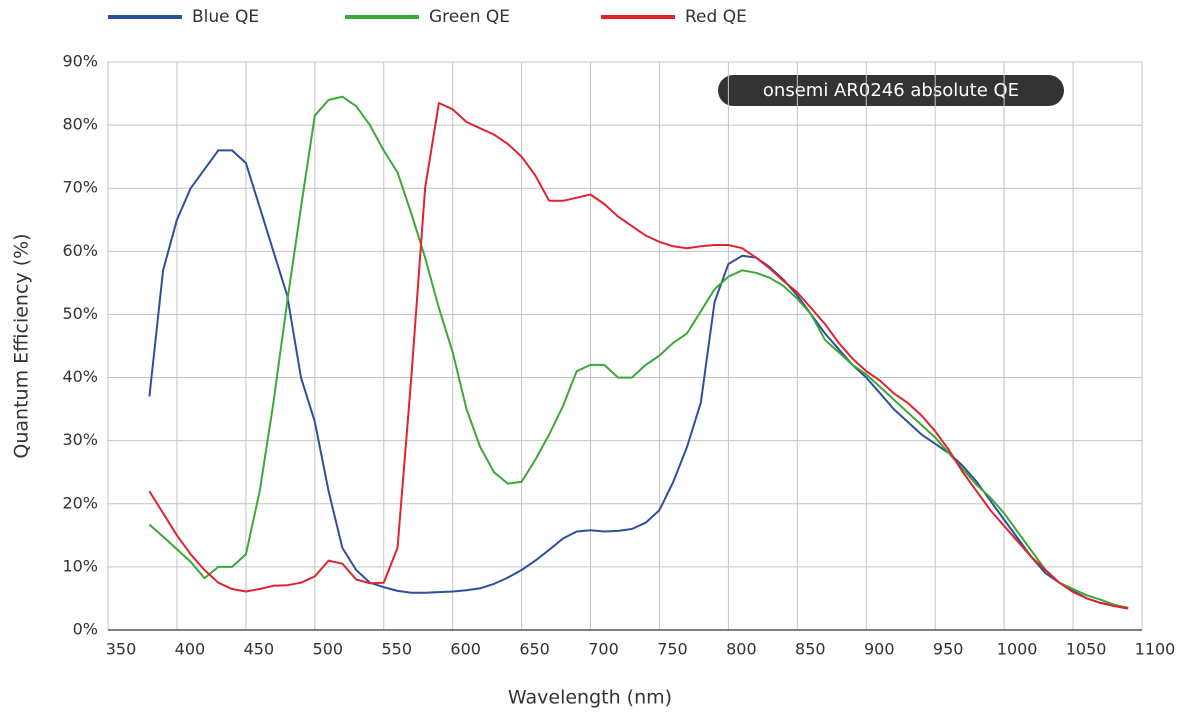  What do you see at coordinates (672, 649) in the screenshot?
I see `x-tick-label: 750` at bounding box center [672, 649].